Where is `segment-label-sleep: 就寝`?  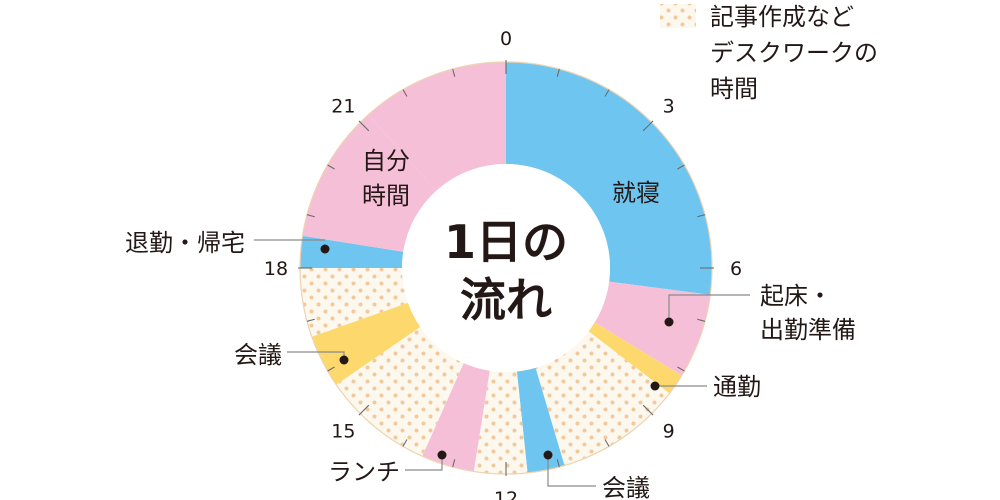
segment-label-sleep: 就寝 is located at coordinates (636, 193).